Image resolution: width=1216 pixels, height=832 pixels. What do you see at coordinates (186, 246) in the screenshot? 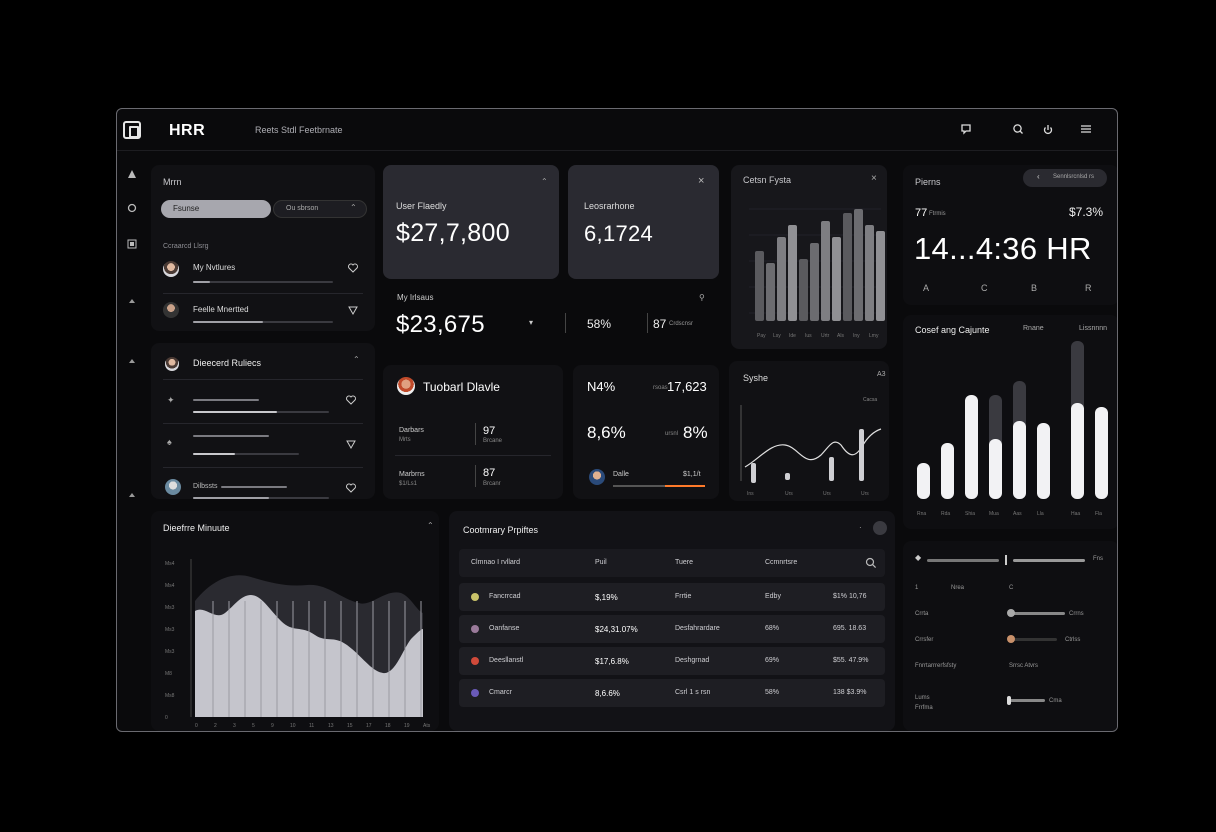
I see `members-section-label: Ccraarcd Llsrg` at bounding box center [186, 246].